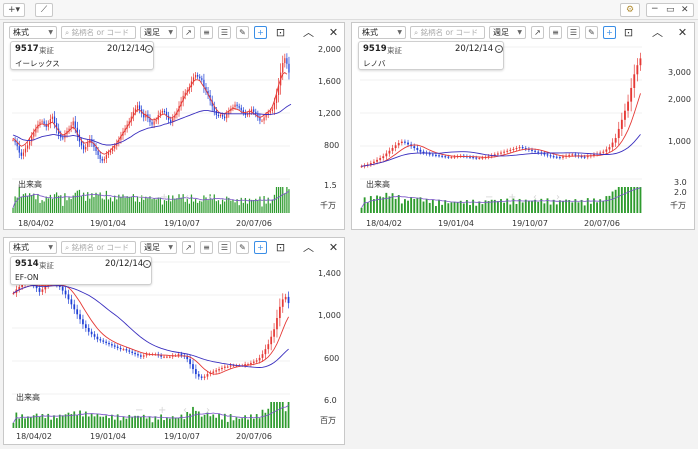 The width and height of the screenshot is (698, 449). I want to click on x-tick: 19/01/04, so click(108, 436).